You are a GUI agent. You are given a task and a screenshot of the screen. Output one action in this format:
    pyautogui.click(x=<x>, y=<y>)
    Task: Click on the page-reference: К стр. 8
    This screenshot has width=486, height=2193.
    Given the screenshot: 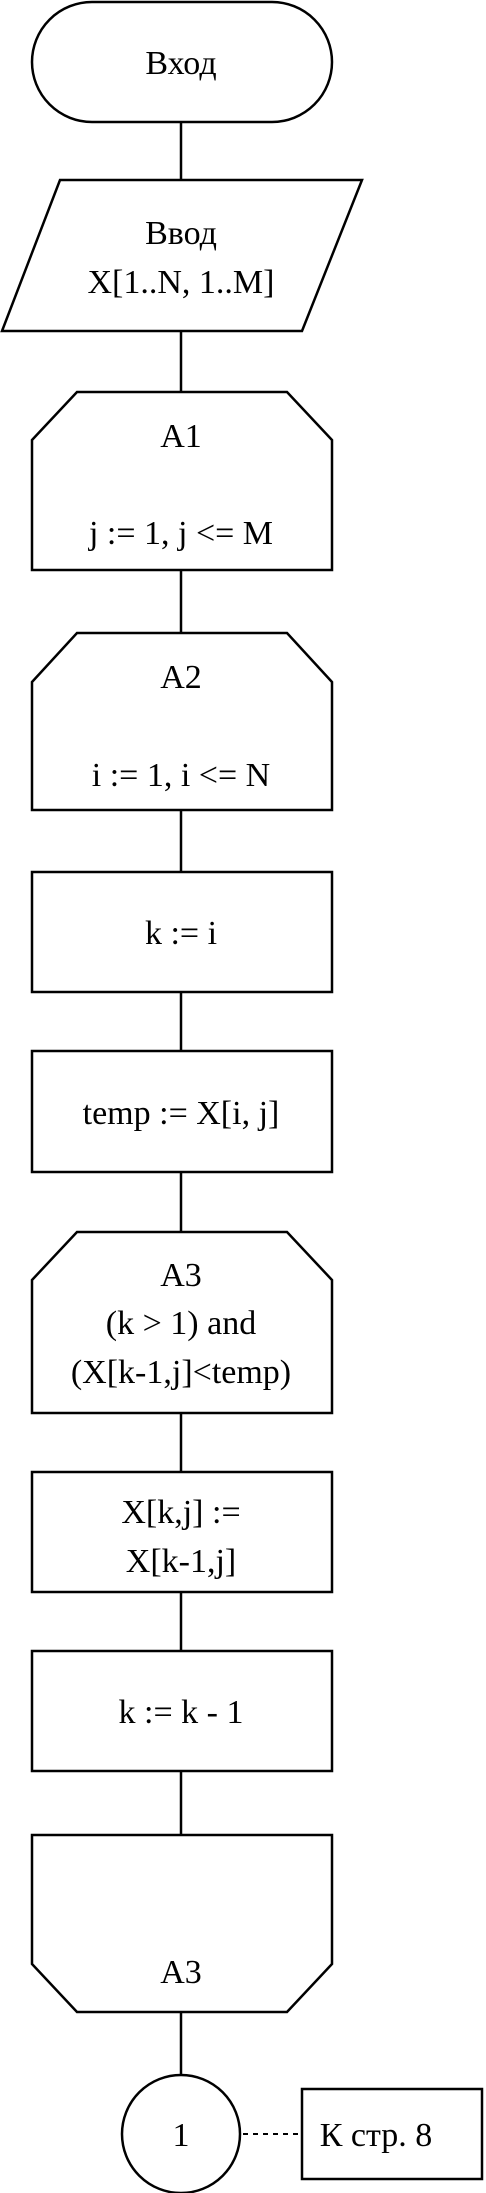 What is the action you would take?
    pyautogui.click(x=392, y=2134)
    